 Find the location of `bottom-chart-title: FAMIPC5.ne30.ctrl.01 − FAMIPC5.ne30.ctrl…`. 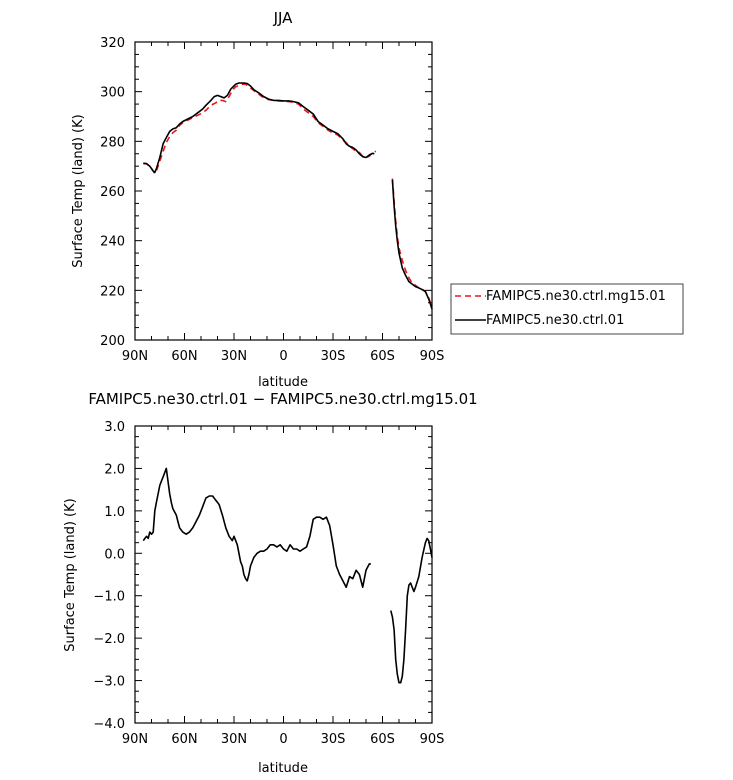

bottom-chart-title: FAMIPC5.ne30.ctrl.01 − FAMIPC5.ne30.ctrl… is located at coordinates (282, 399).